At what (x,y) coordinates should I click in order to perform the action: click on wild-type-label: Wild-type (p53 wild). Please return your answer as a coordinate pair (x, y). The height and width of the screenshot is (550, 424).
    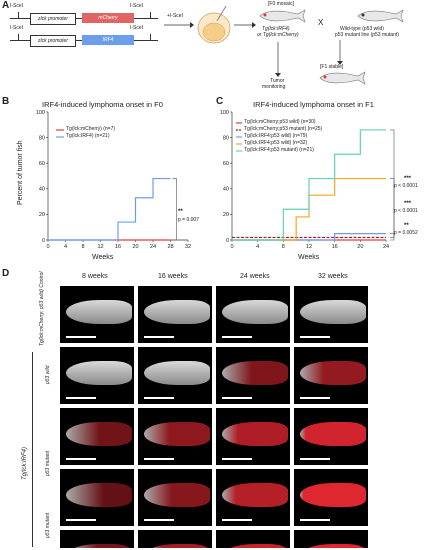
    Looking at the image, I should click on (362, 29).